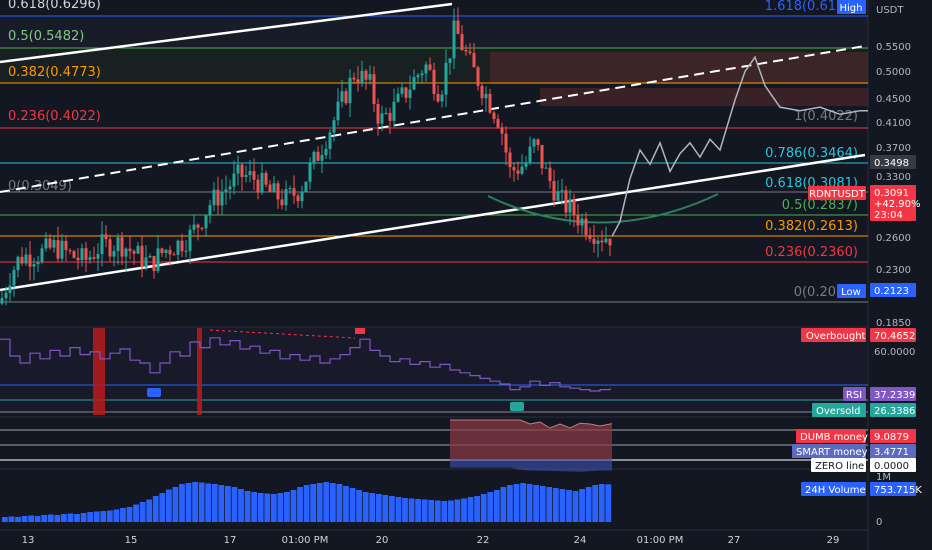 The height and width of the screenshot is (550, 932). I want to click on overbought-label: Overbought, so click(836, 336).